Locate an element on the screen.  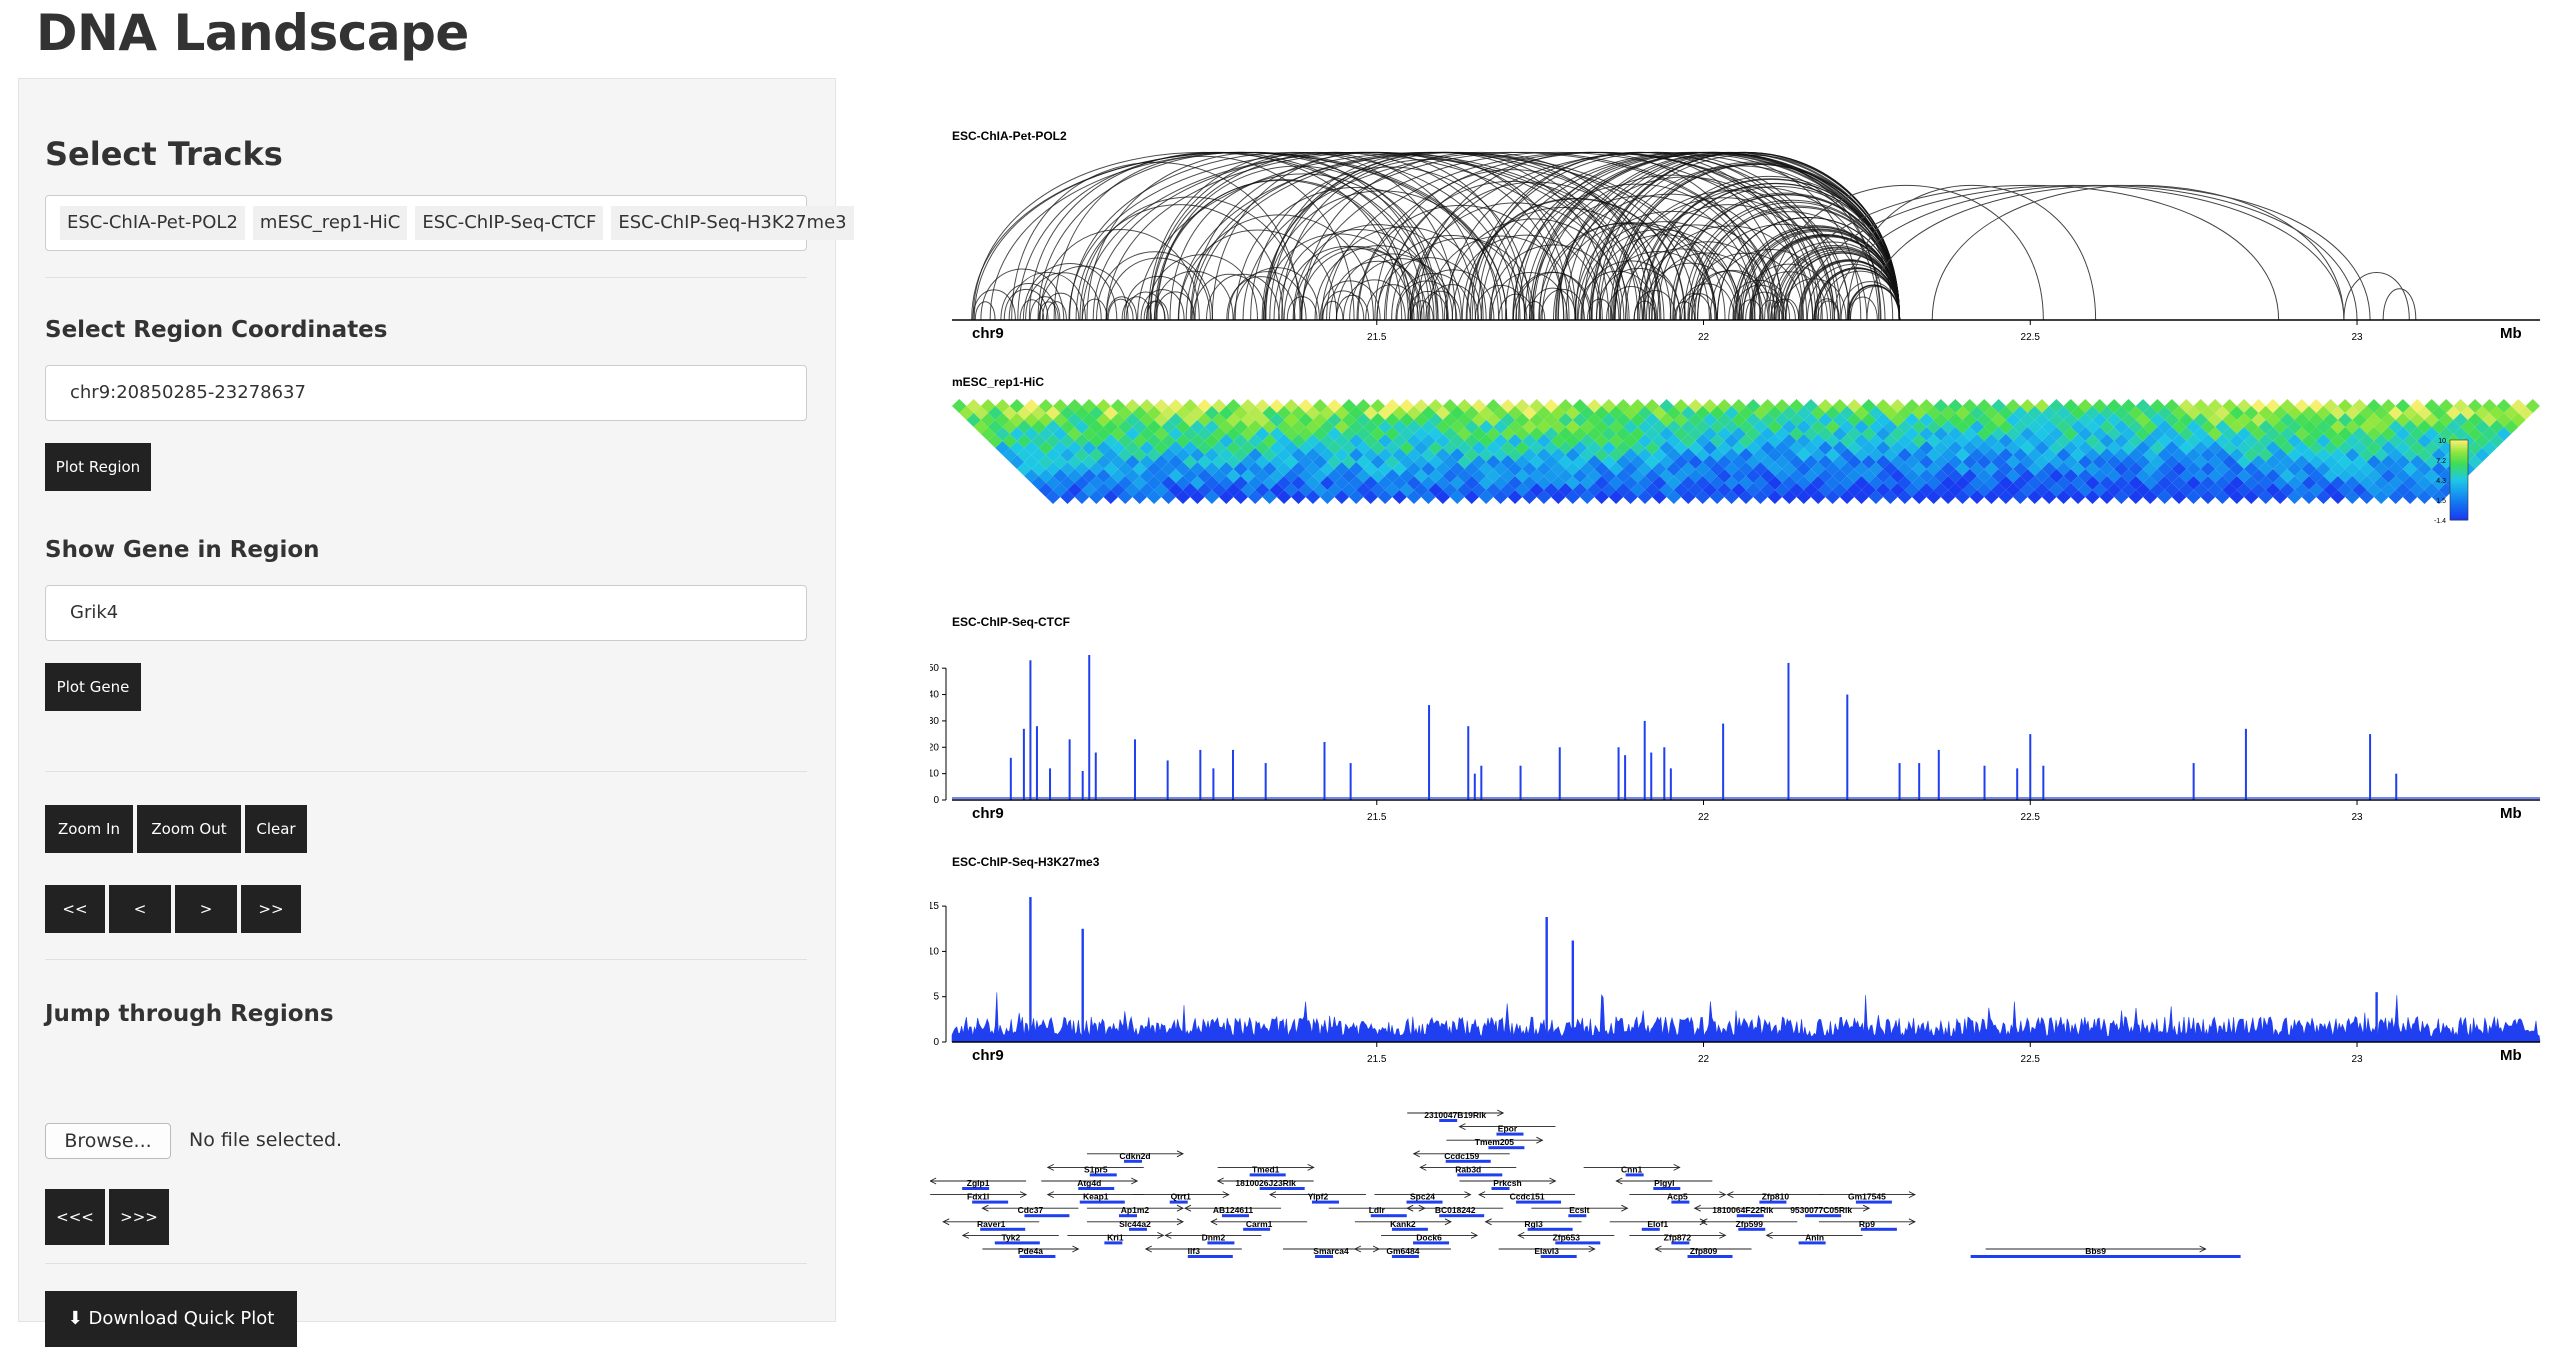
region-heading: Select Region Coordinates is located at coordinates (216, 330).